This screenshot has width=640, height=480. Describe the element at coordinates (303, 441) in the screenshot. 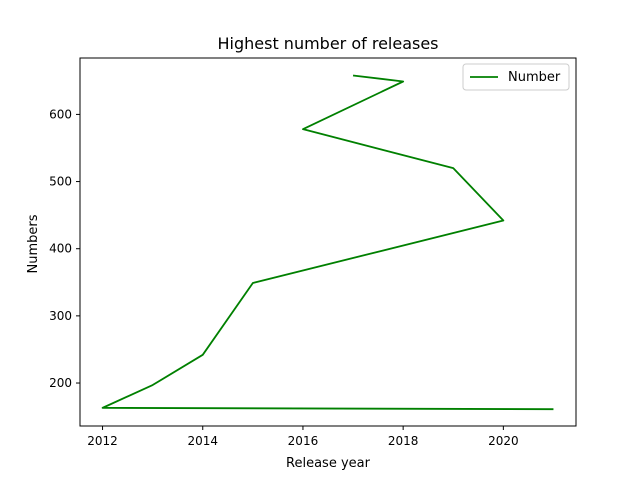

I see `x-tick-label: 2016` at that location.